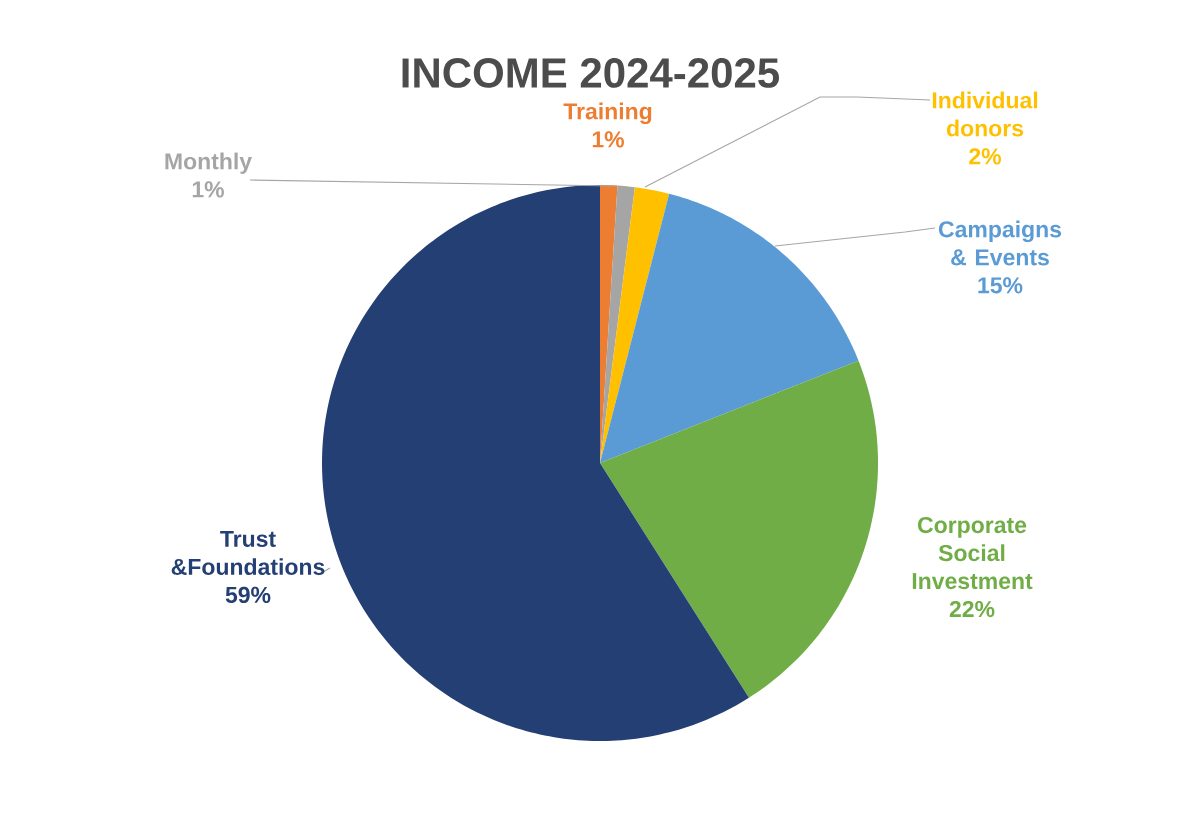  Describe the element at coordinates (208, 163) in the screenshot. I see `slice-label: Monthly` at that location.